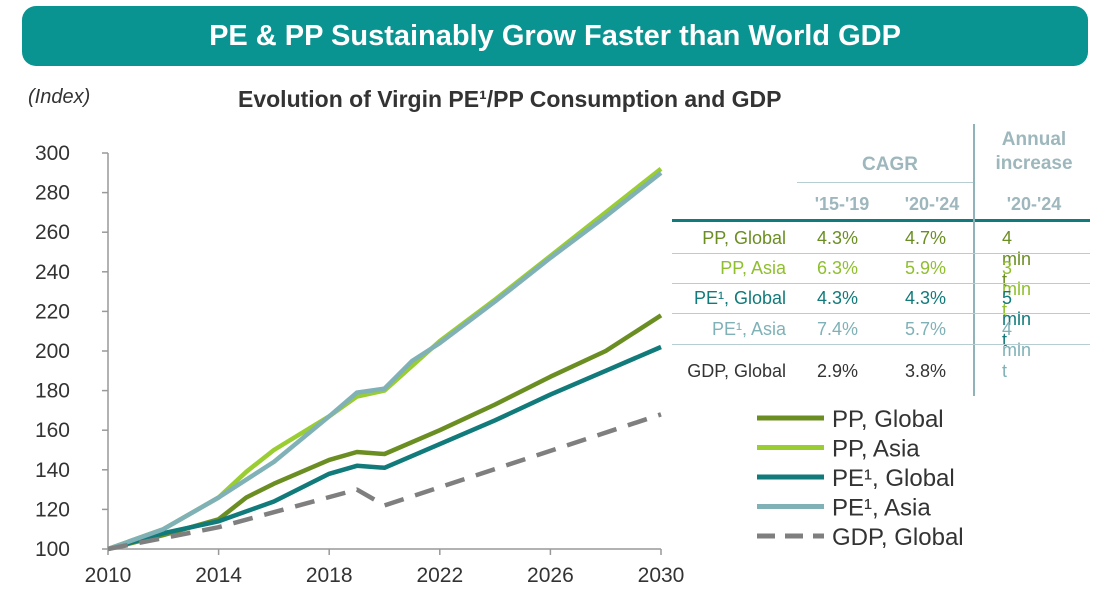 This screenshot has width=1098, height=616. I want to click on y-tick-label: 160, so click(52, 430).